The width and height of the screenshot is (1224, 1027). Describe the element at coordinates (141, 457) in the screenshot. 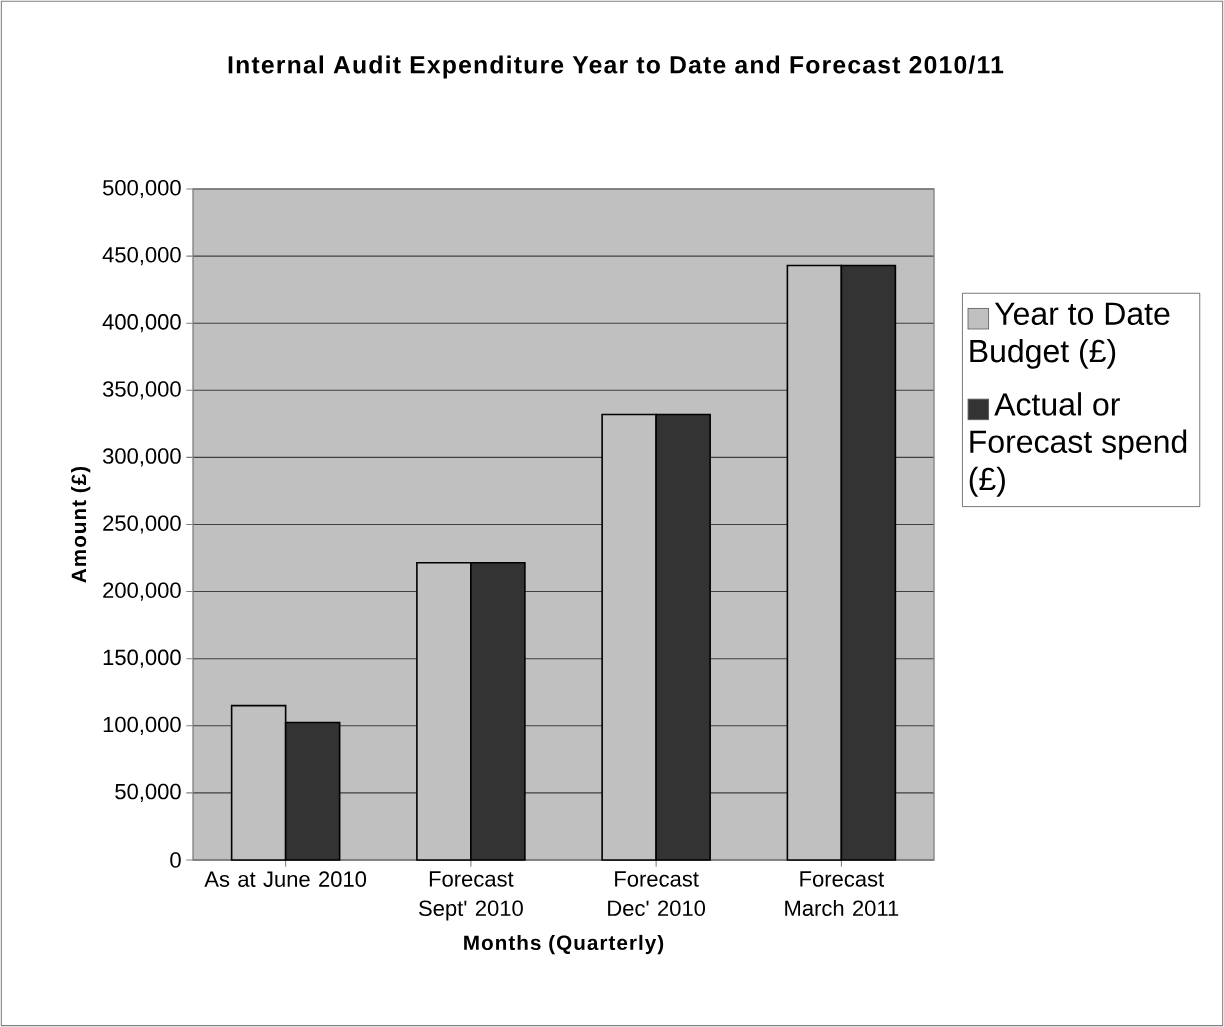

I see `y-tick-label: 300,000` at that location.